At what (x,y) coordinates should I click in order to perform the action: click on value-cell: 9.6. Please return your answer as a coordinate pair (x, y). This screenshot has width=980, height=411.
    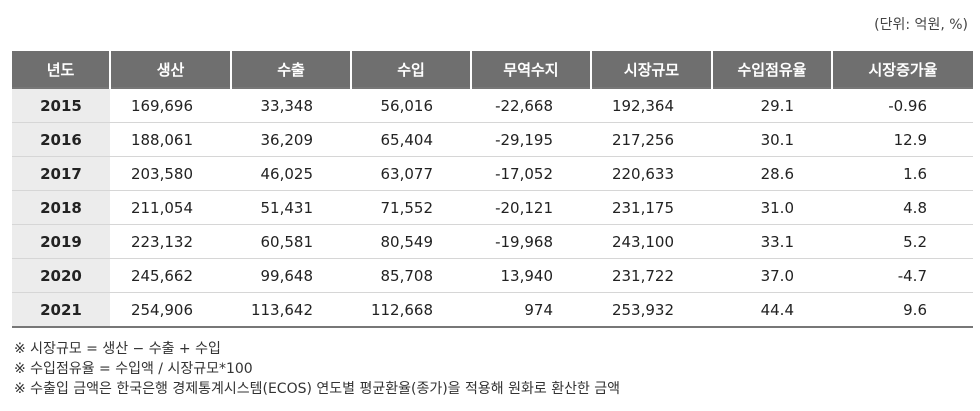
    Looking at the image, I should click on (902, 310).